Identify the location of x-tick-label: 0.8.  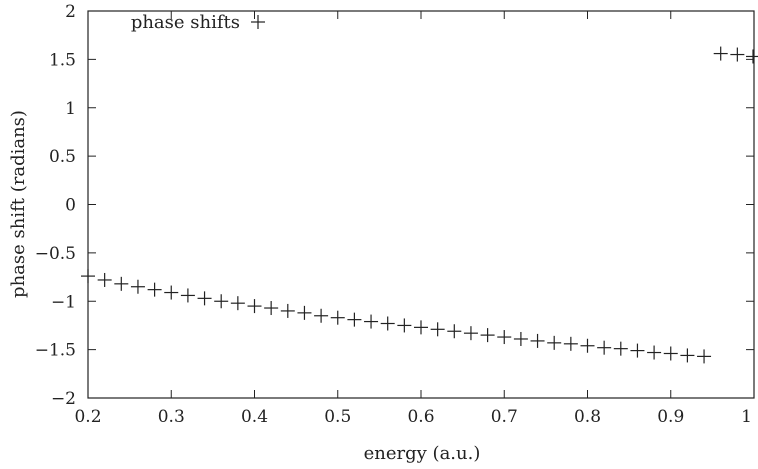
(587, 417).